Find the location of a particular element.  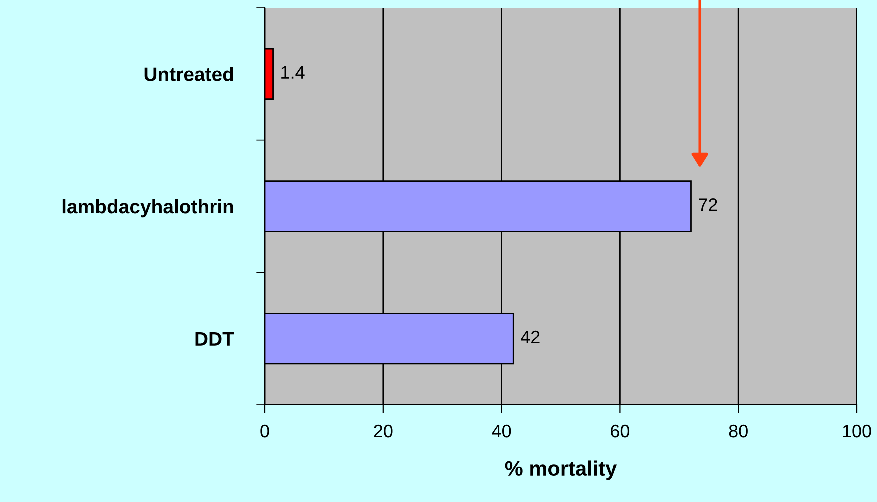

y-tick-label: DDT is located at coordinates (215, 339).